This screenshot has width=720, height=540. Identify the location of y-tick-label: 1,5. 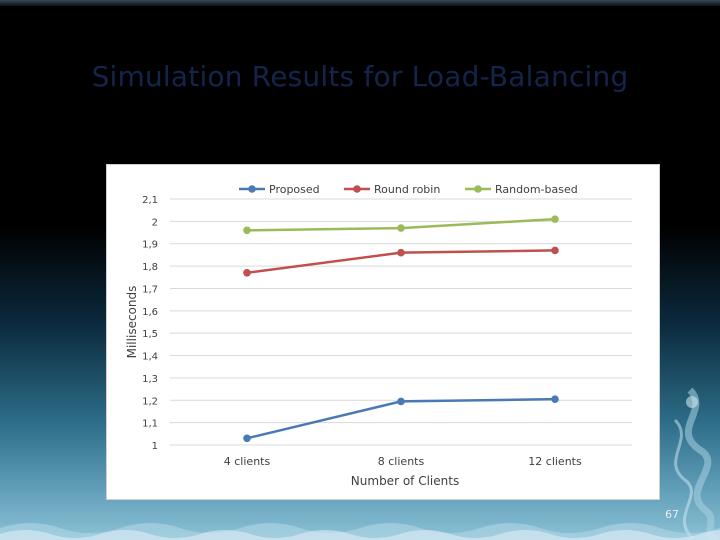
(150, 334).